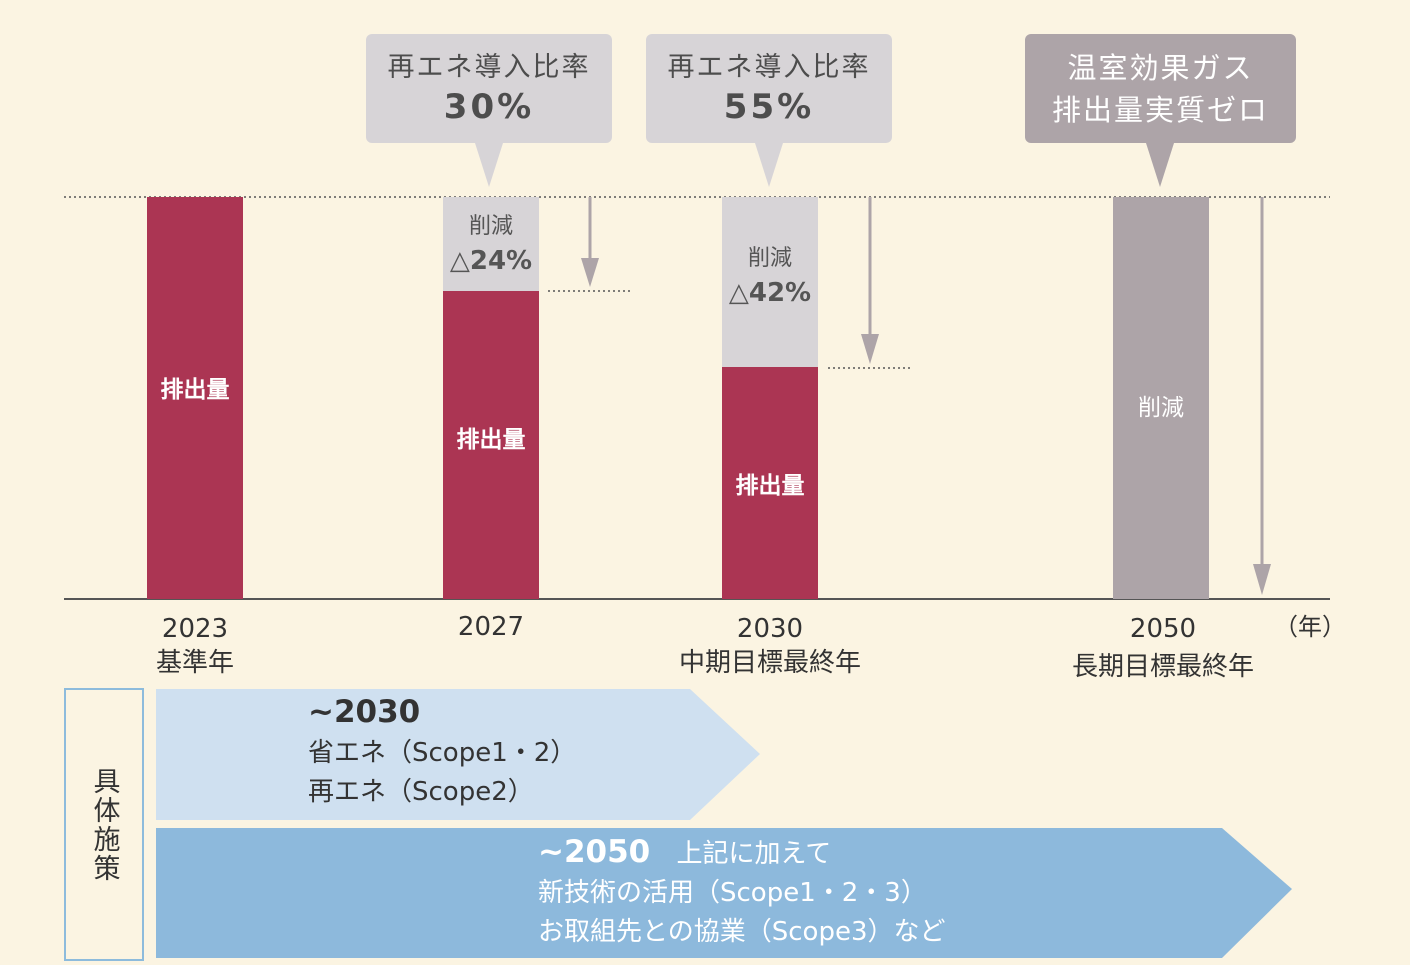 Image resolution: width=1410 pixels, height=965 pixels. I want to click on bar-2030-emission, so click(770, 483).